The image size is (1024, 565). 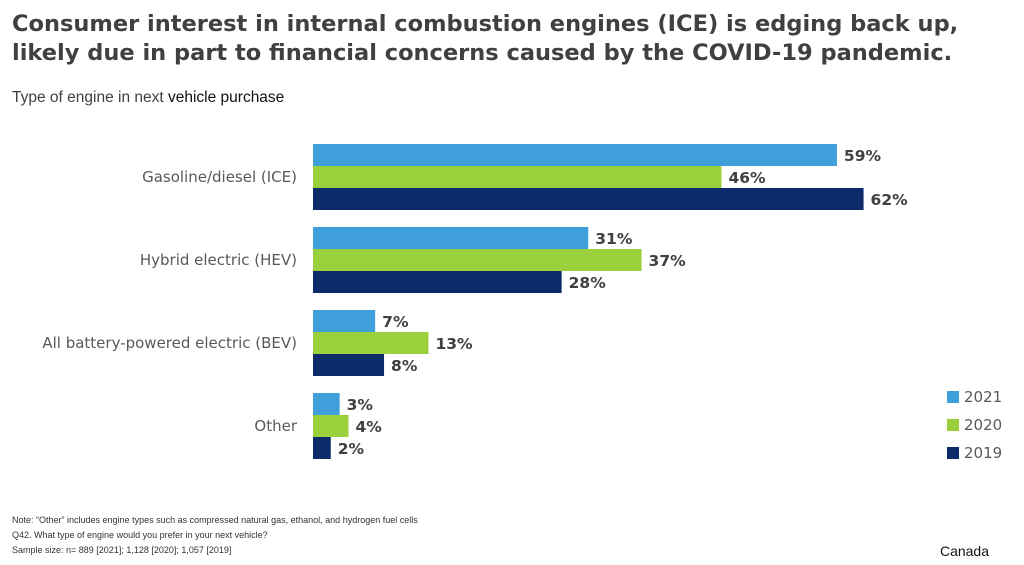 I want to click on bar-2019-hybrid-electric-hev, so click(x=437, y=282).